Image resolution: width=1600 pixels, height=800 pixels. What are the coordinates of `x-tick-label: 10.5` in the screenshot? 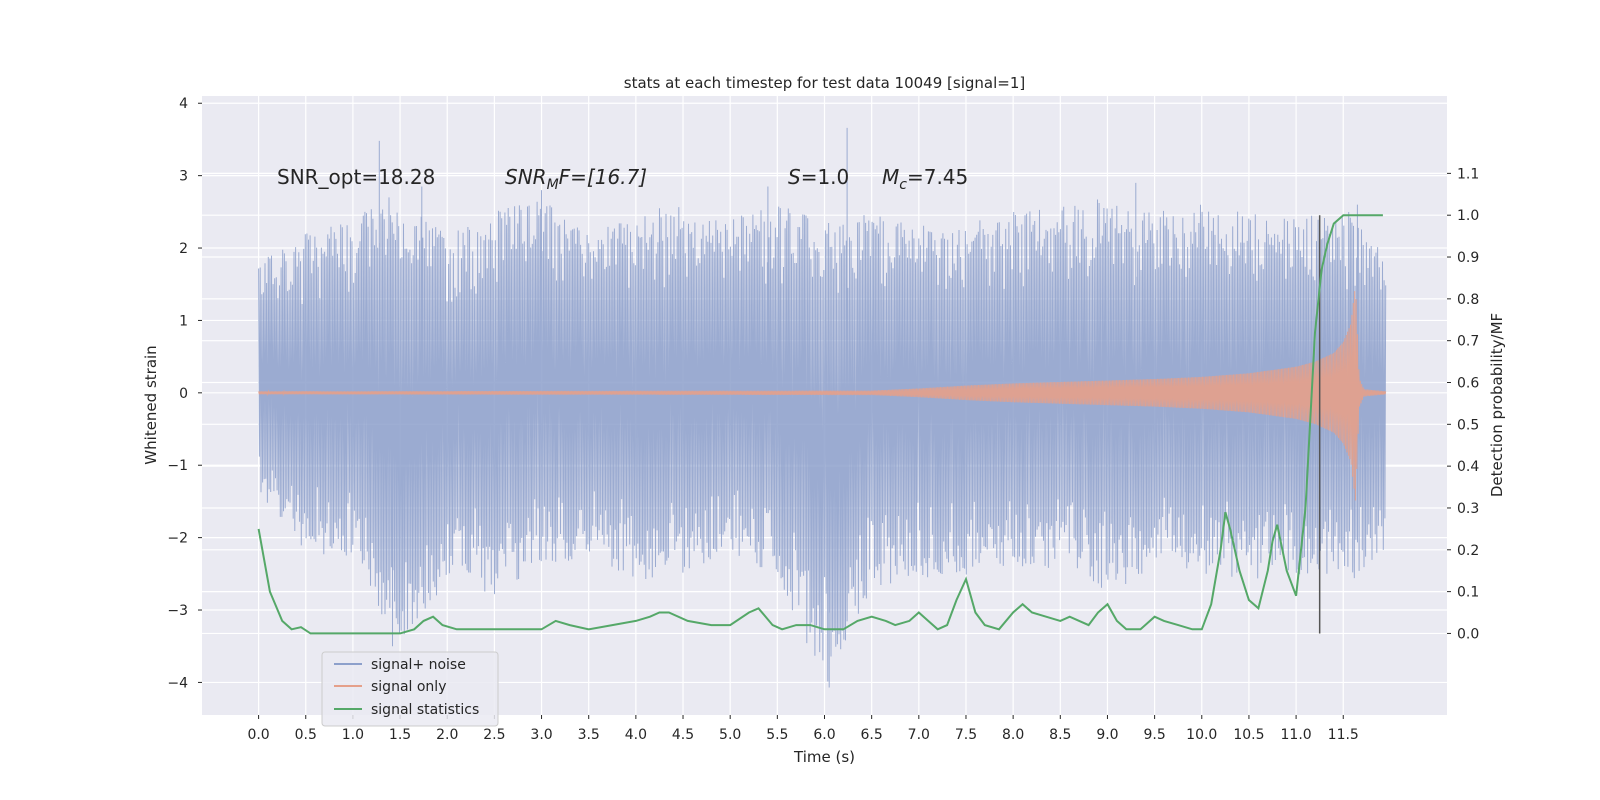 It's located at (1248, 735).